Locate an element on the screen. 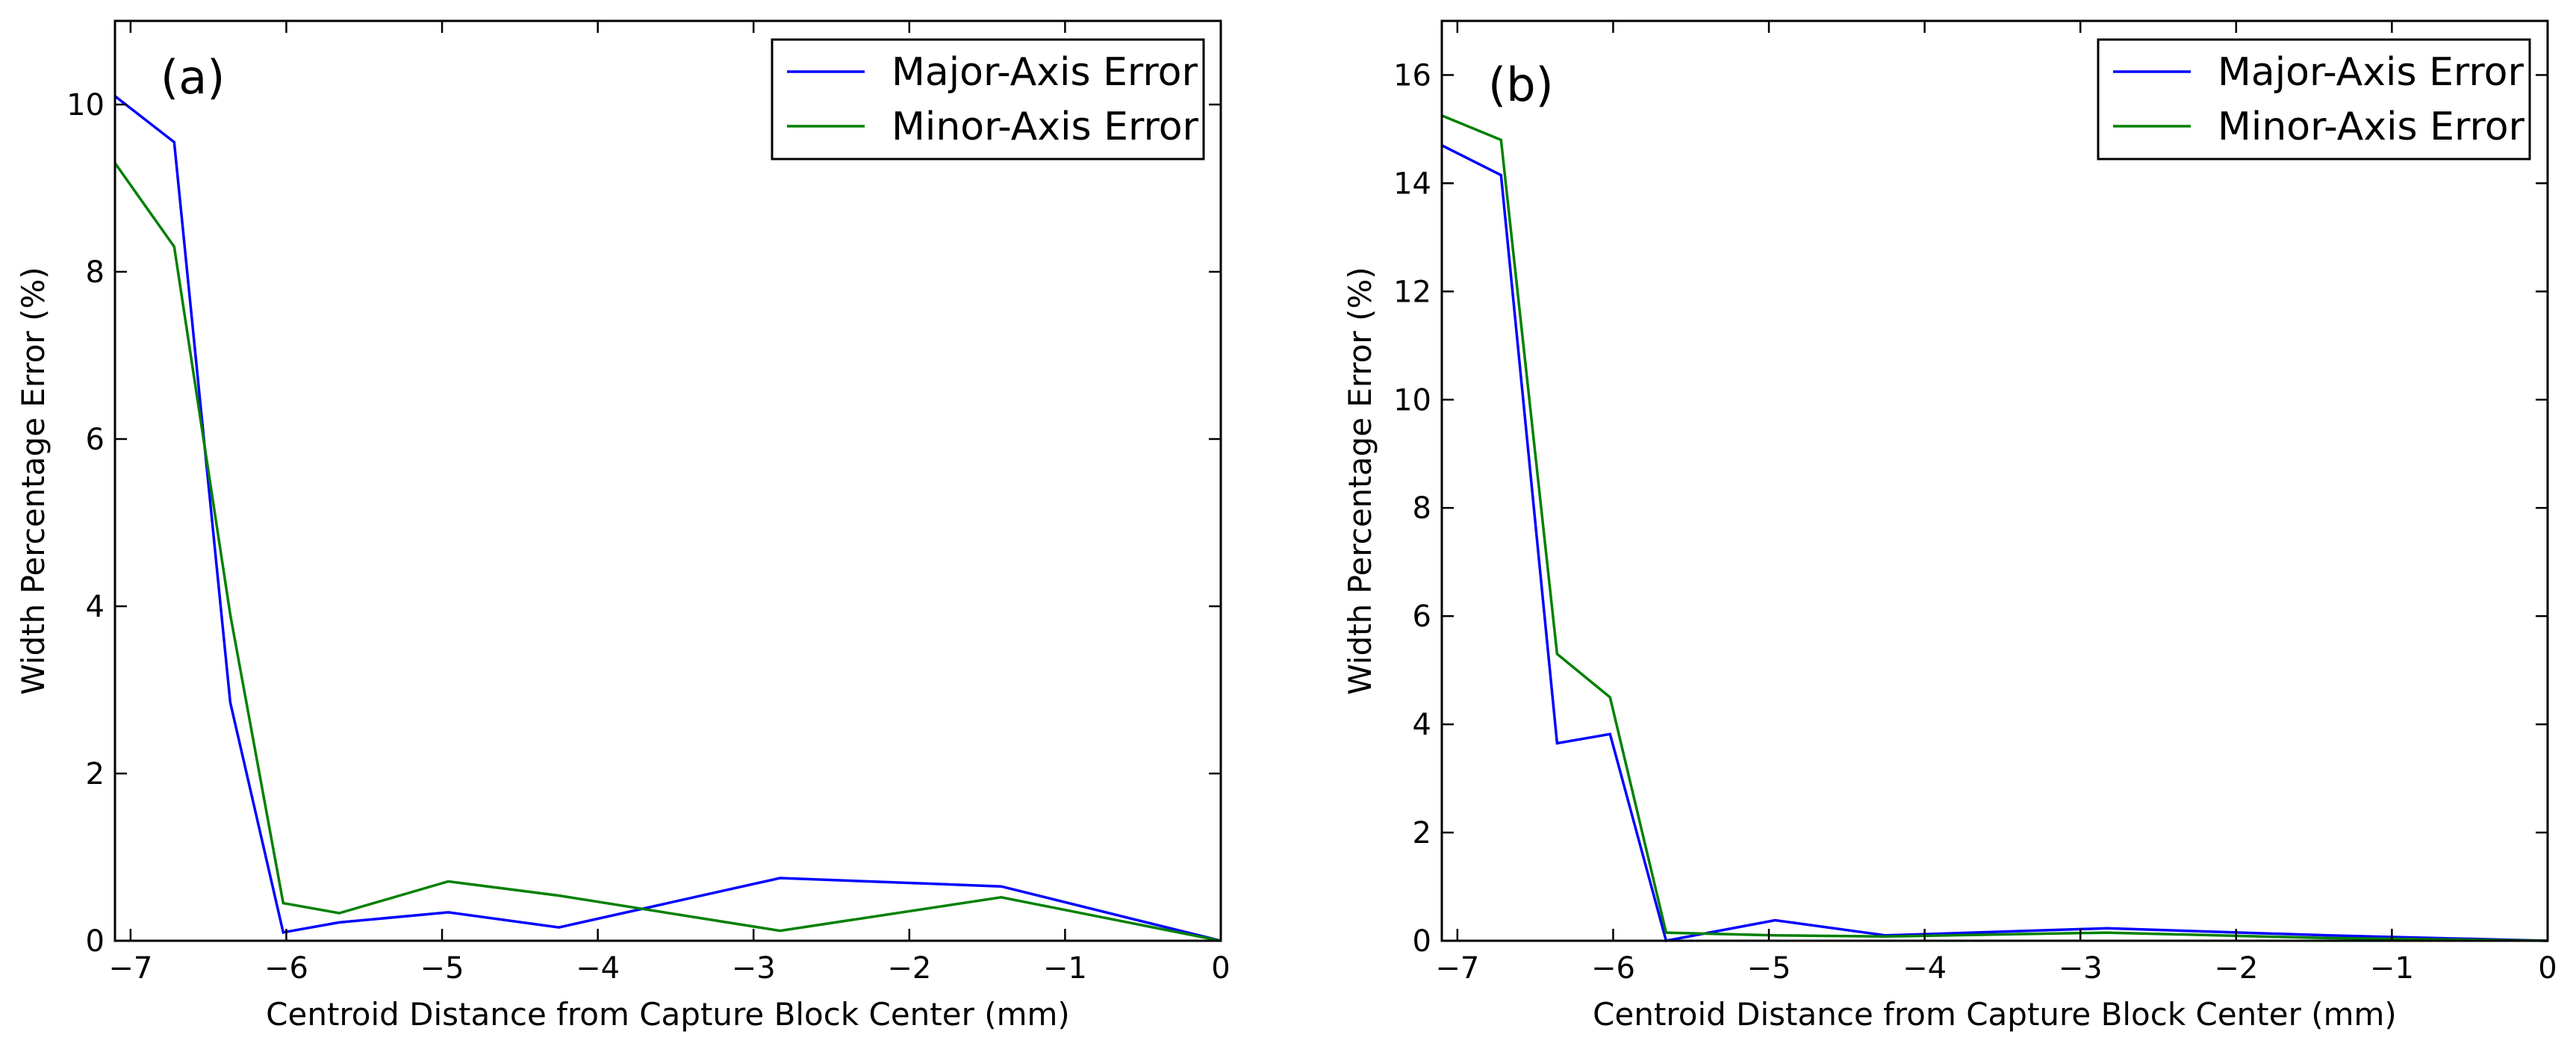  y-tick-label: 12 is located at coordinates (1412, 292).